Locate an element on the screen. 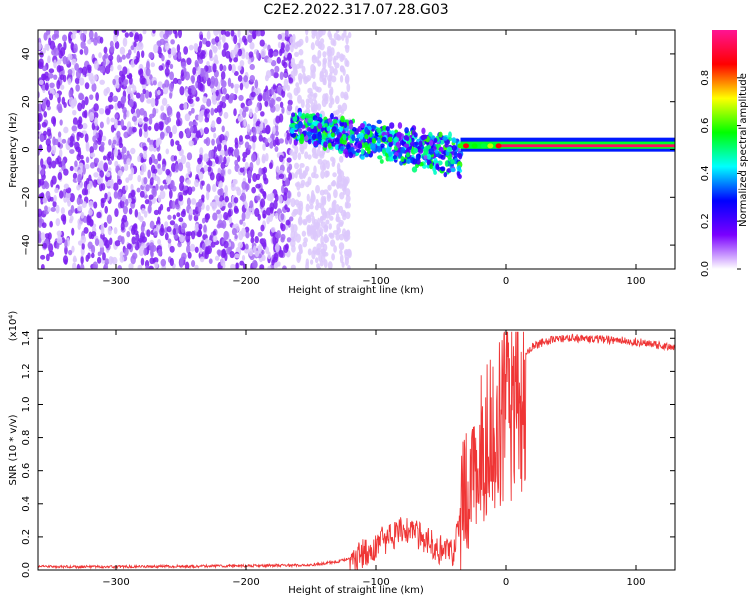  y-tick-label: 0.8 is located at coordinates (26, 438).